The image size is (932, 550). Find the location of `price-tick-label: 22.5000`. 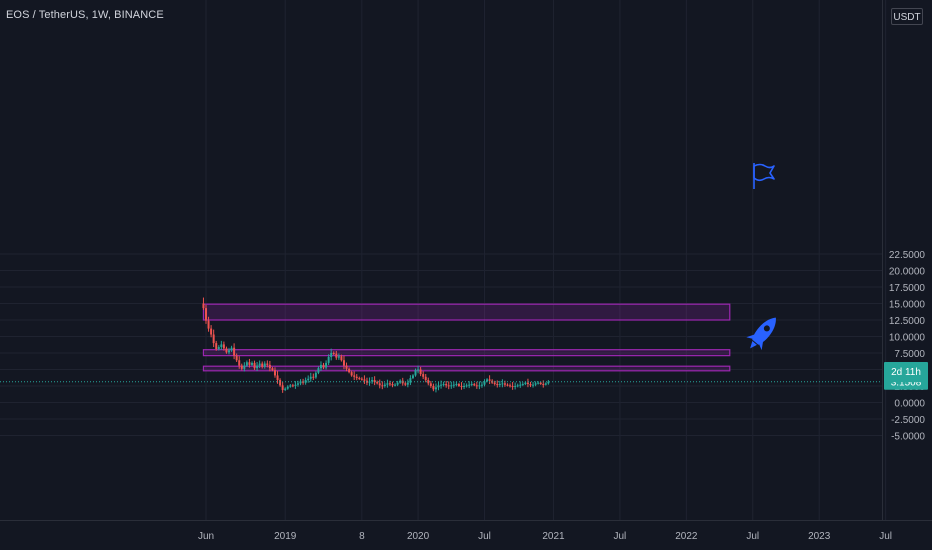

price-tick-label: 22.5000 is located at coordinates (907, 255).